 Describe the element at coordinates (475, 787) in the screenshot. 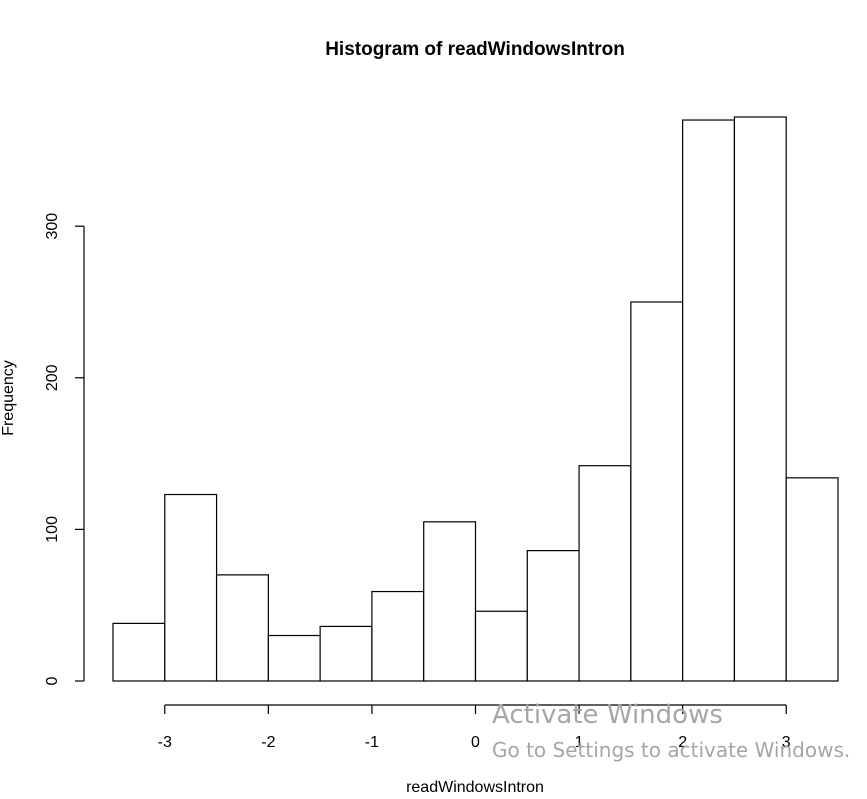

I see `x-axis-label: readWindowsIntron` at that location.